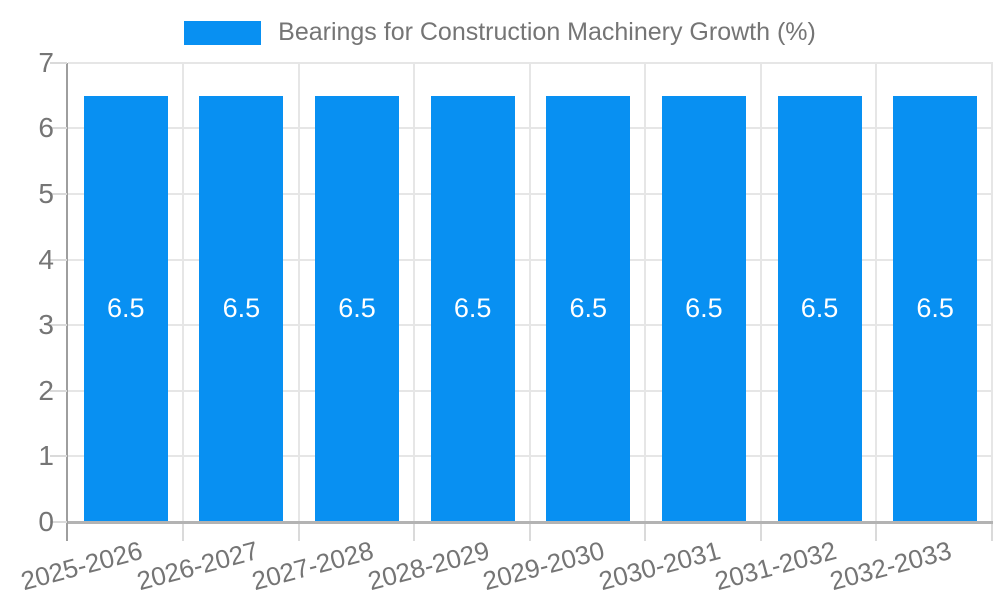 The image size is (1000, 600). Describe the element at coordinates (46, 62) in the screenshot. I see `y-axis-label: 7` at that location.